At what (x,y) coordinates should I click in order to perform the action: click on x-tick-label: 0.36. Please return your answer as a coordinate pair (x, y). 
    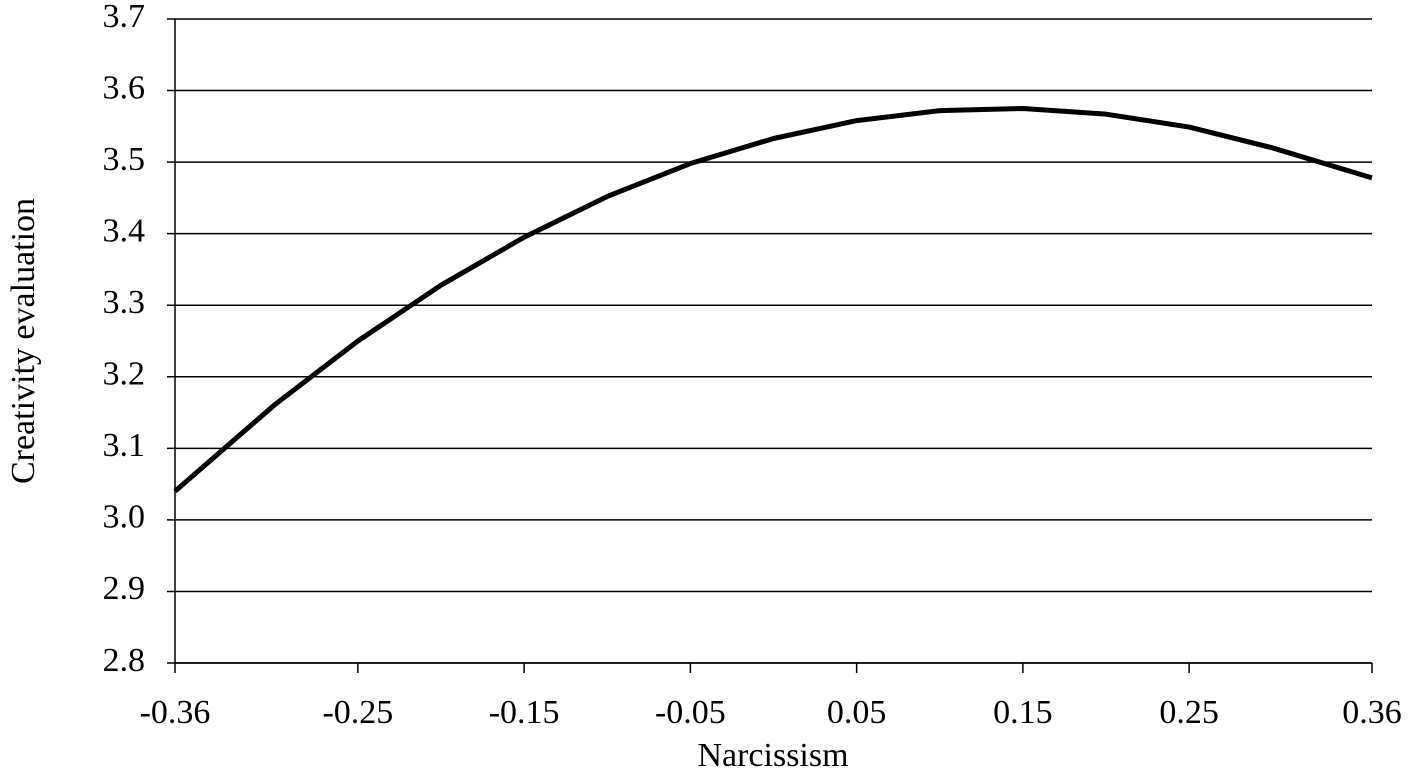
    Looking at the image, I should click on (1372, 712).